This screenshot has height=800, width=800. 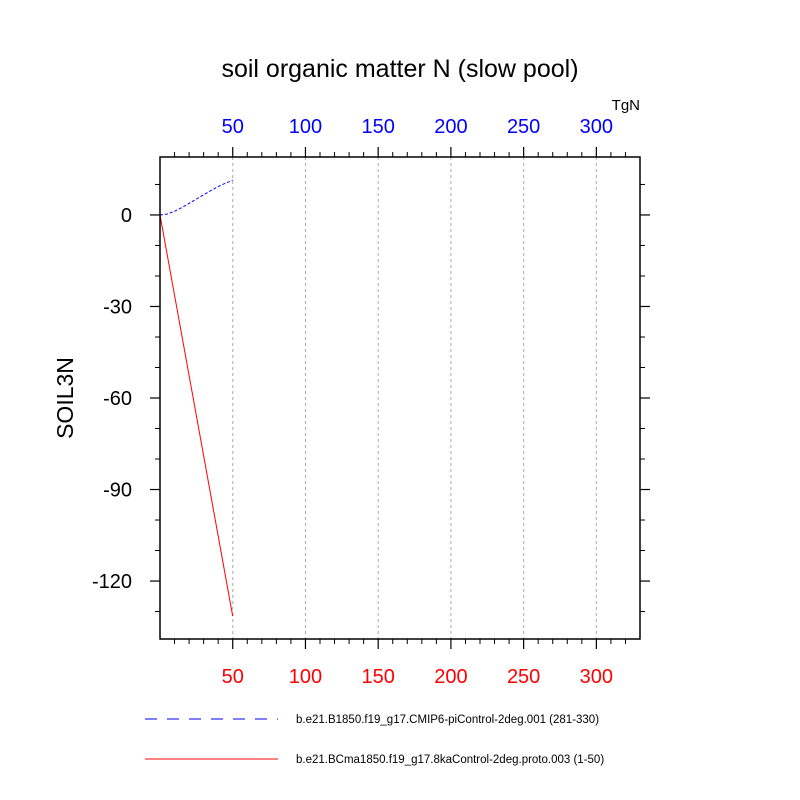 I want to click on x-tick-label-top: 100, so click(x=305, y=127).